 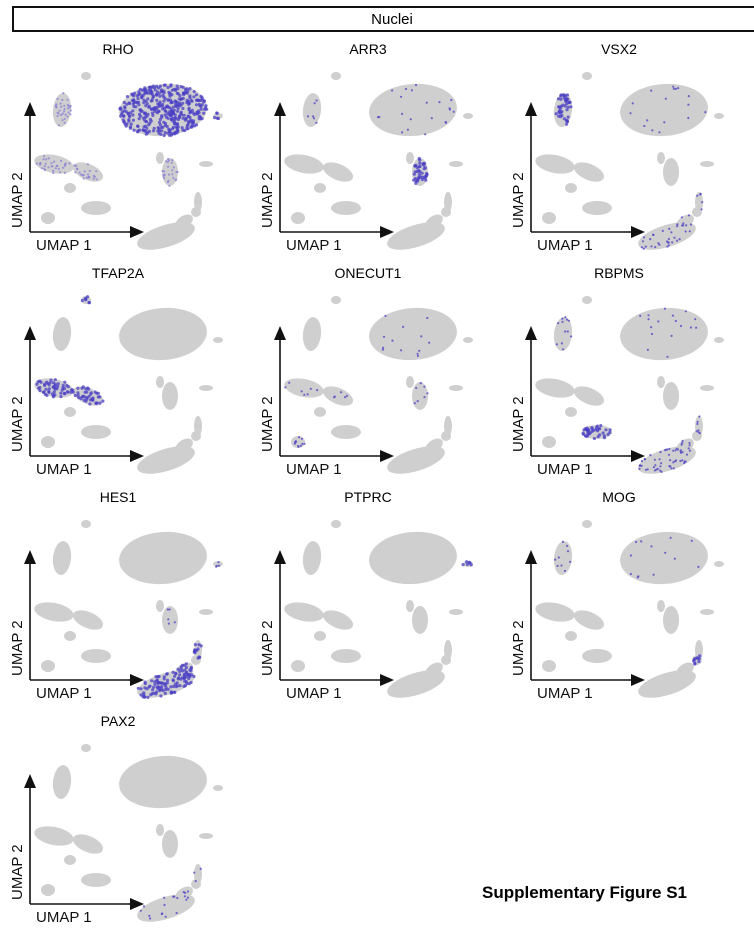 I want to click on panel-title: HES1, so click(x=118, y=497).